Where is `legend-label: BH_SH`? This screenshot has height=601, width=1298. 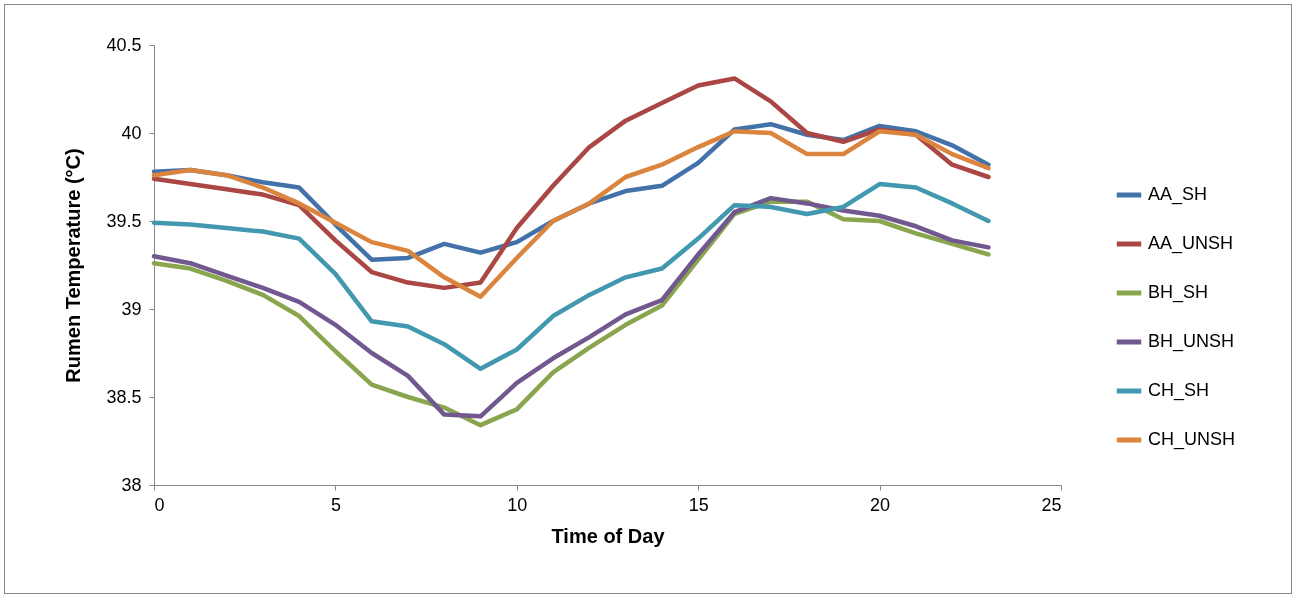
legend-label: BH_SH is located at coordinates (1178, 292).